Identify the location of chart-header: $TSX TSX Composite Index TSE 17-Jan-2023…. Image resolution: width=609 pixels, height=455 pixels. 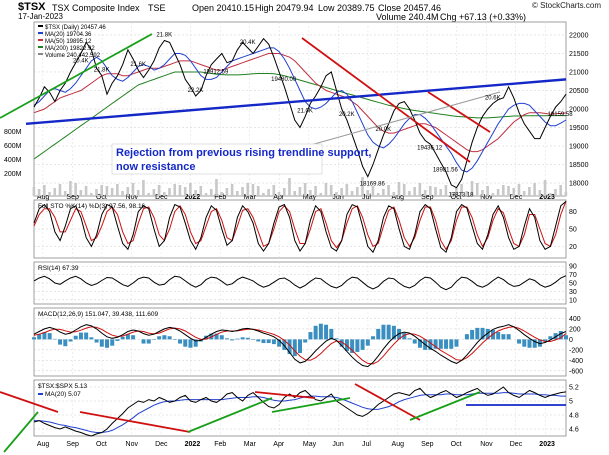
(304, 11).